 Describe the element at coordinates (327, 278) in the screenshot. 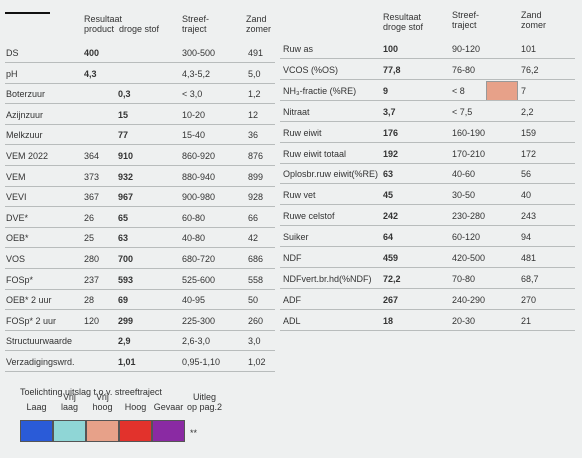

I see `row-label: NDFvert.br.hd(%NDF)` at that location.